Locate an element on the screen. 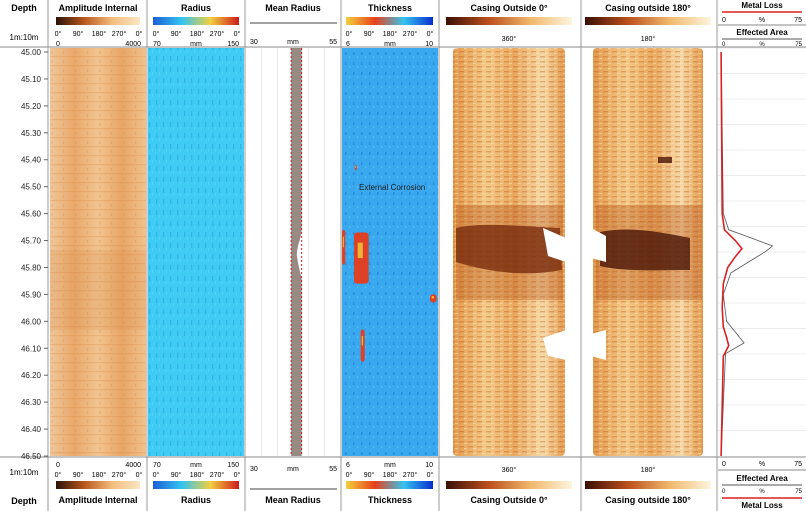 The height and width of the screenshot is (511, 806). thickness-header-colorbar is located at coordinates (389, 21).